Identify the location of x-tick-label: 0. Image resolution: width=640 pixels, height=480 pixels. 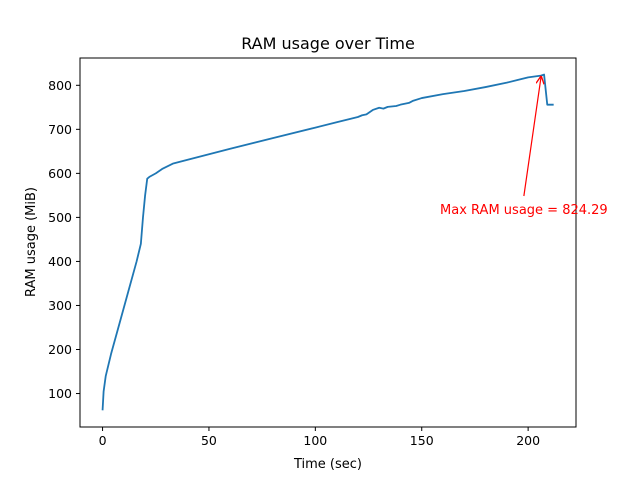
(103, 440).